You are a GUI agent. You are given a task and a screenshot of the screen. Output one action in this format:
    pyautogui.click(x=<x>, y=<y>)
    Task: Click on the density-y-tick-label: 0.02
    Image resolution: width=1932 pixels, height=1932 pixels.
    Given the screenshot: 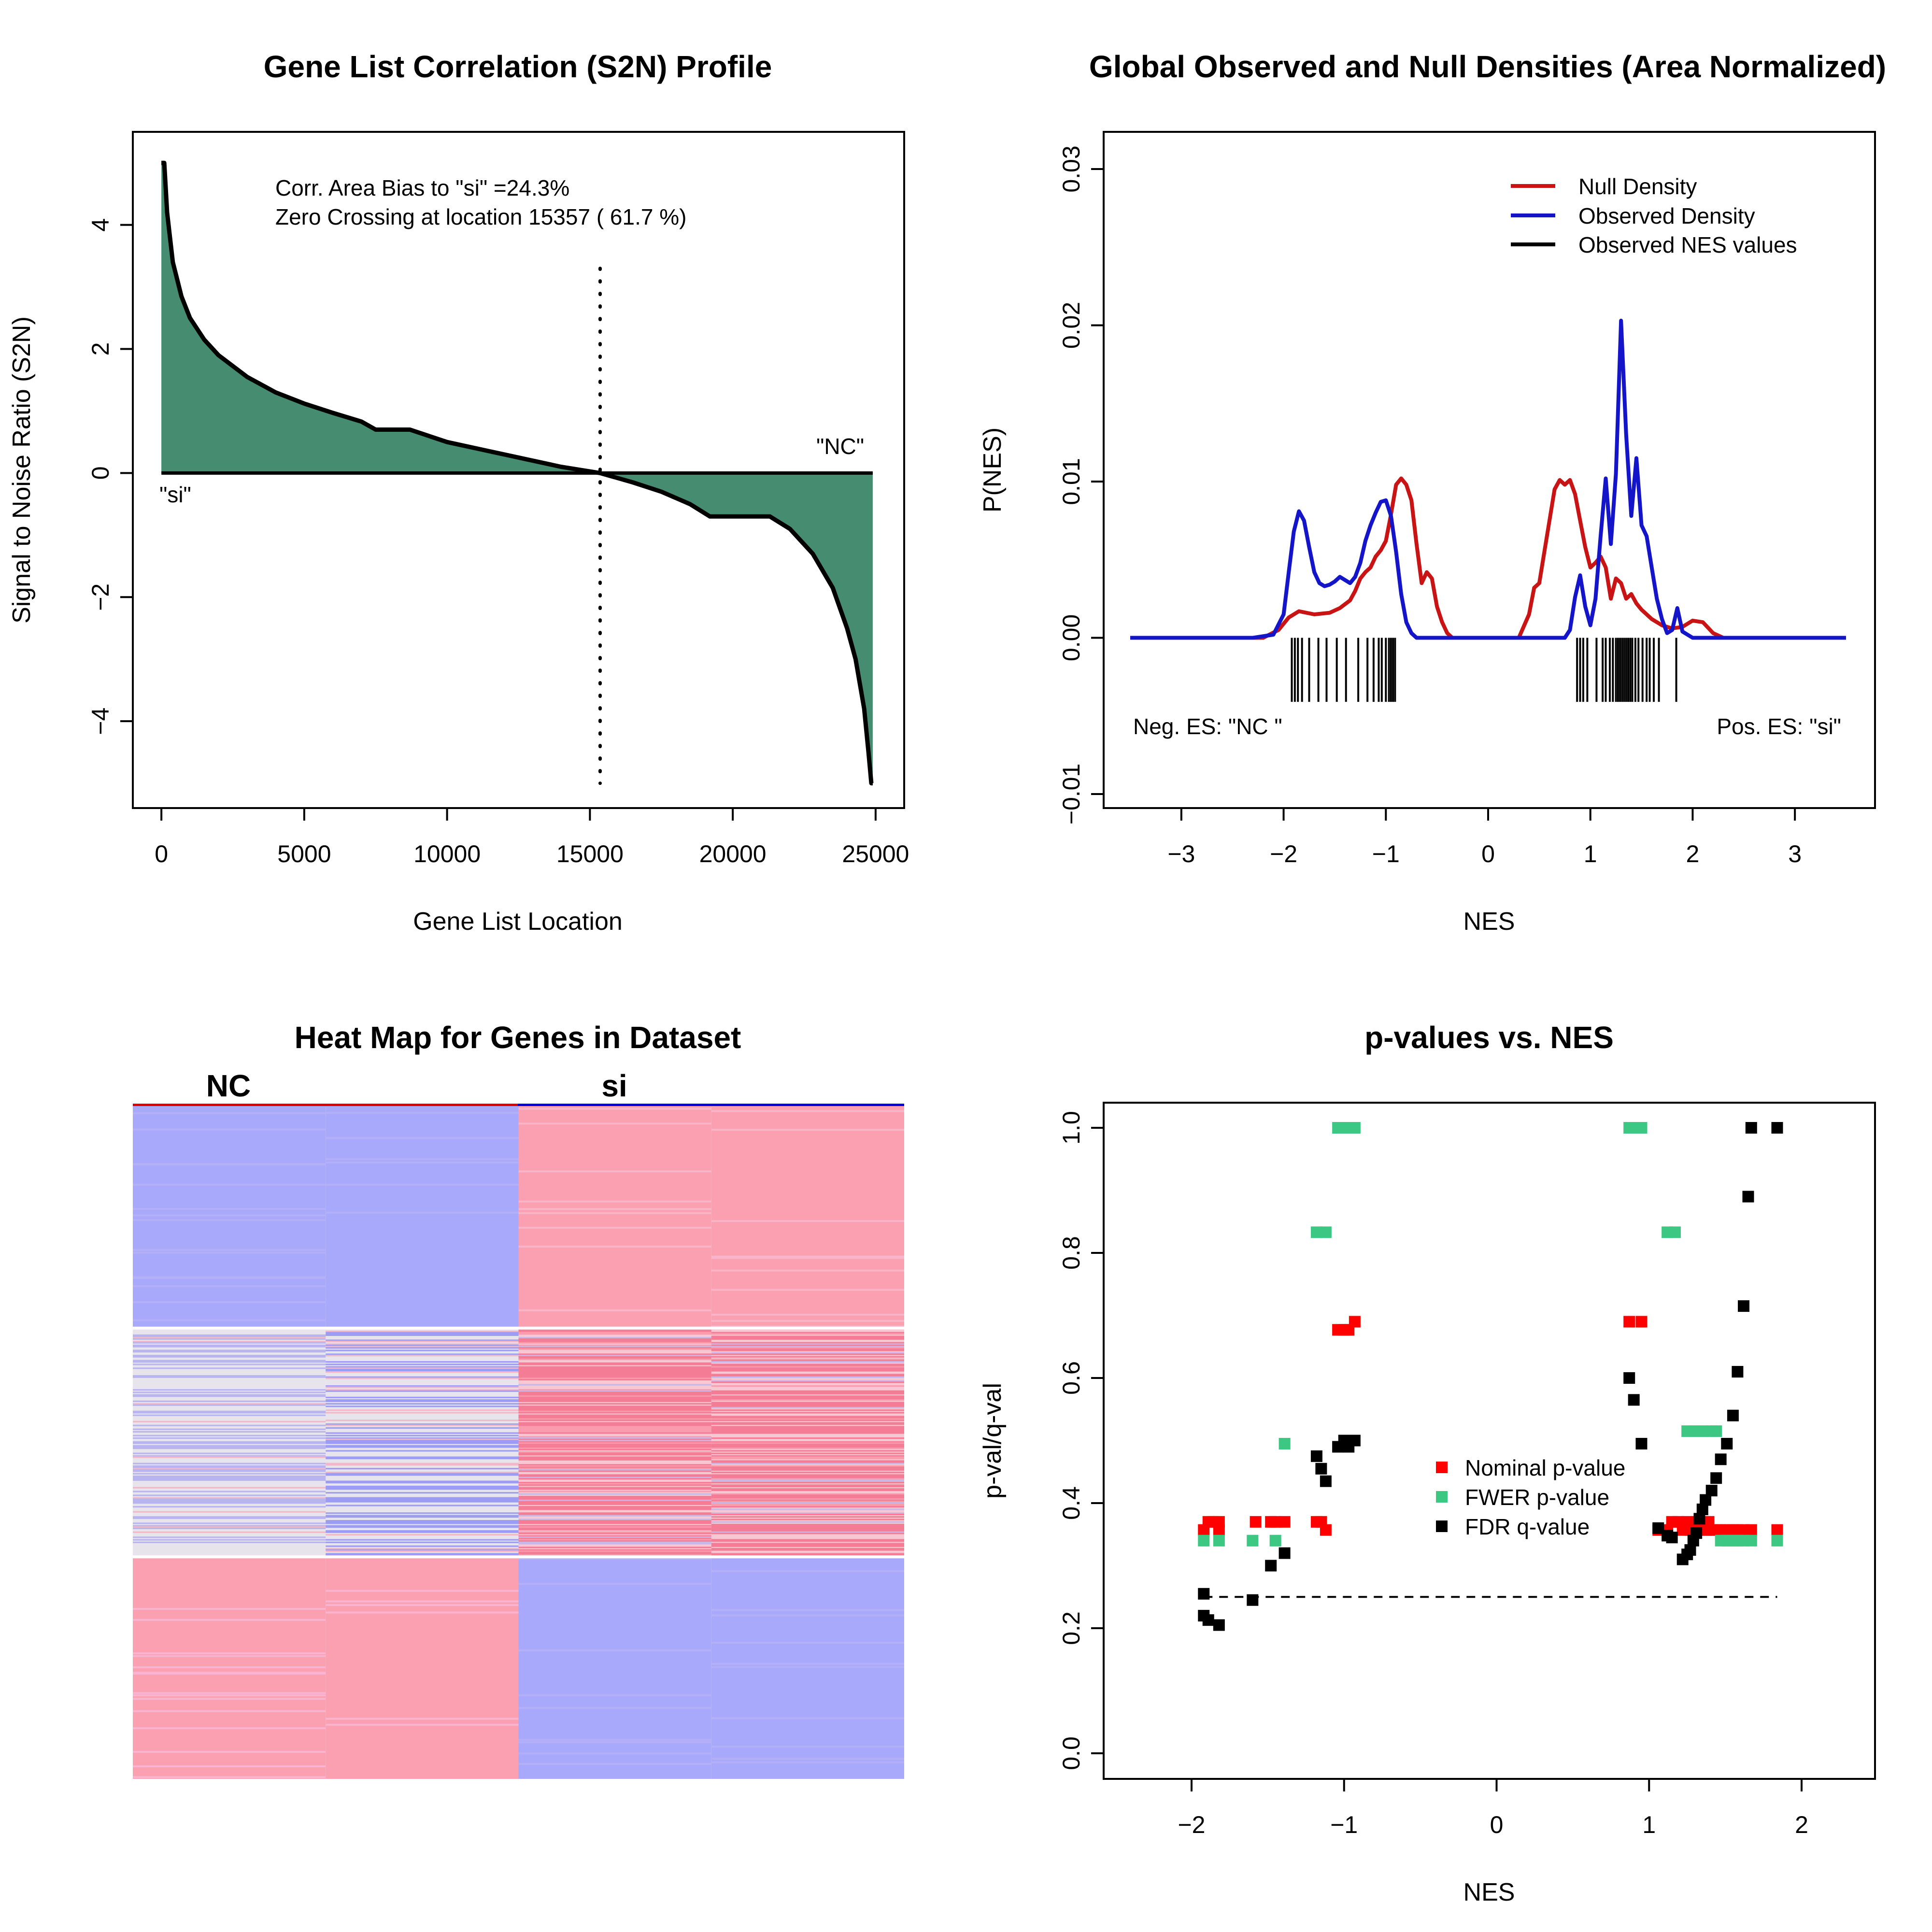 What is the action you would take?
    pyautogui.click(x=1071, y=325)
    